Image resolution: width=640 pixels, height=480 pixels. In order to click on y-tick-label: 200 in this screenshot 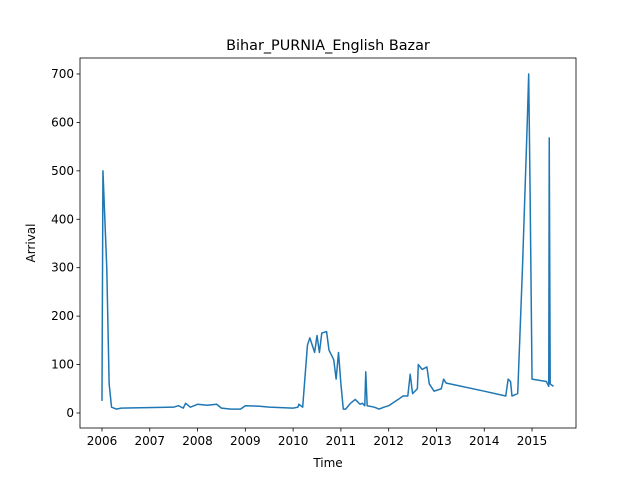, I will do `click(62, 316)`.